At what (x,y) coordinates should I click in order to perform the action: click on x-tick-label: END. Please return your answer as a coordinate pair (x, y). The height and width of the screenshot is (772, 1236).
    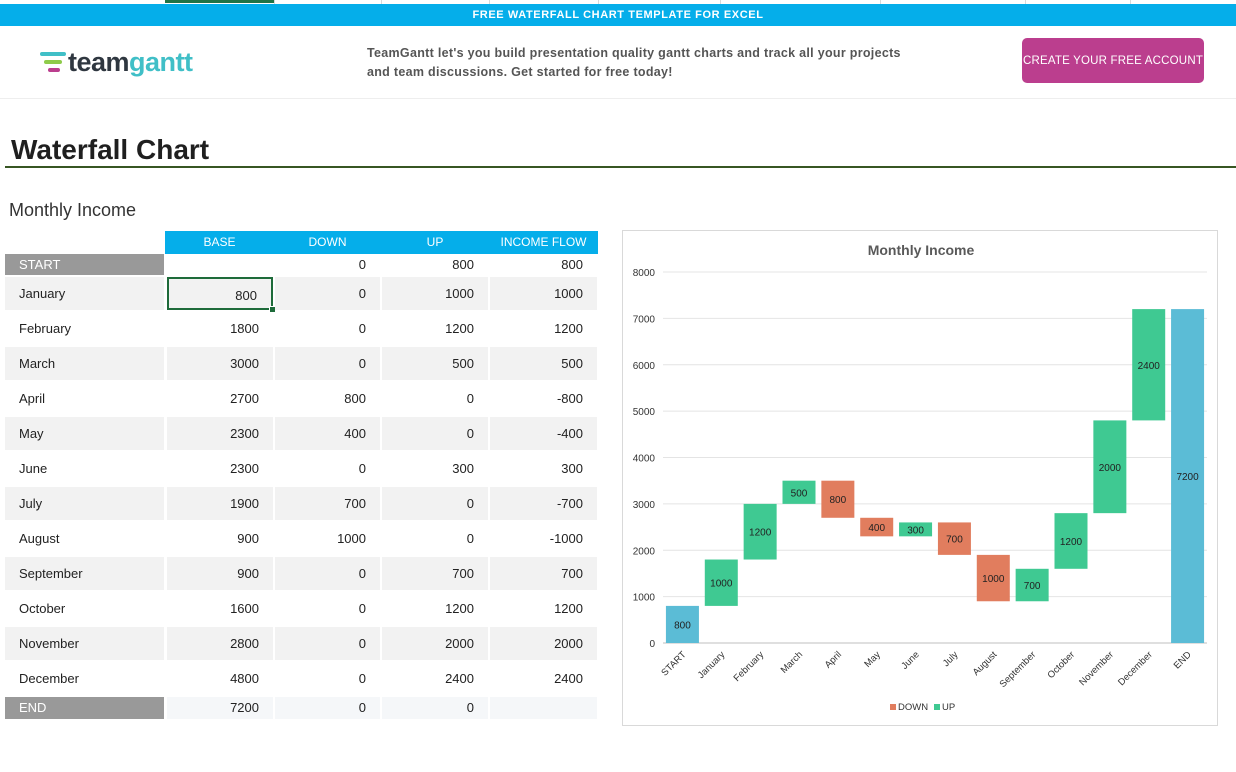
    Looking at the image, I should click on (1183, 660).